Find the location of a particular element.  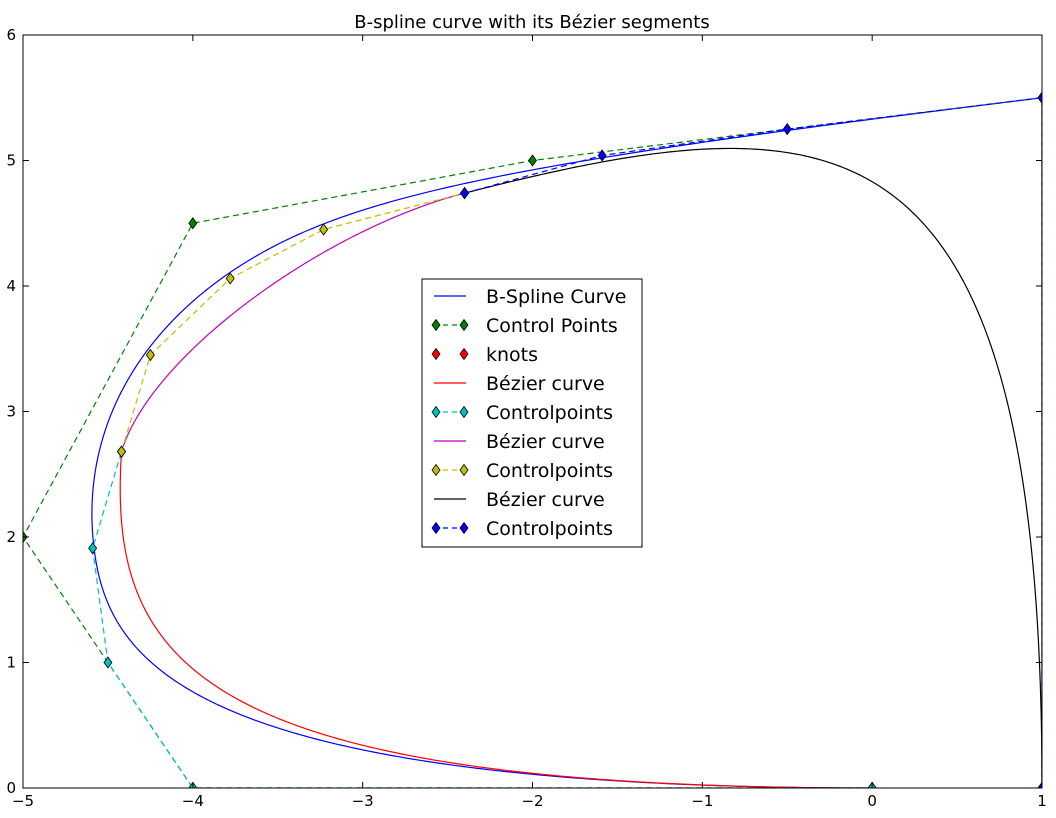

control-polygon-line is located at coordinates (292, 322).